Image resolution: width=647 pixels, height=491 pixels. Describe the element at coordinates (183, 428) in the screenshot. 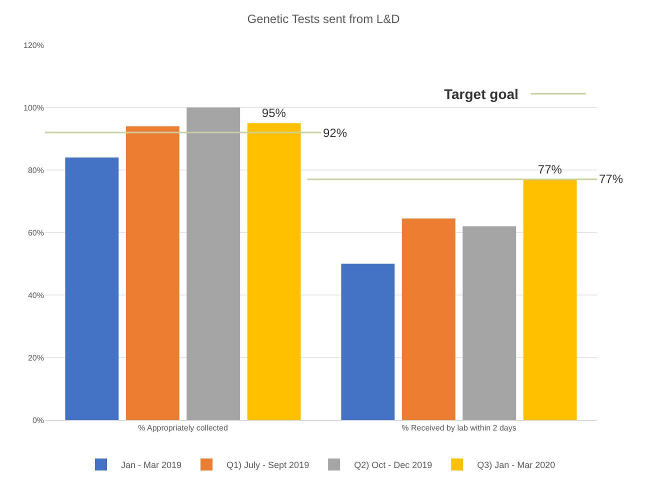

I see `x-tick-label: % Appropriately collected` at that location.